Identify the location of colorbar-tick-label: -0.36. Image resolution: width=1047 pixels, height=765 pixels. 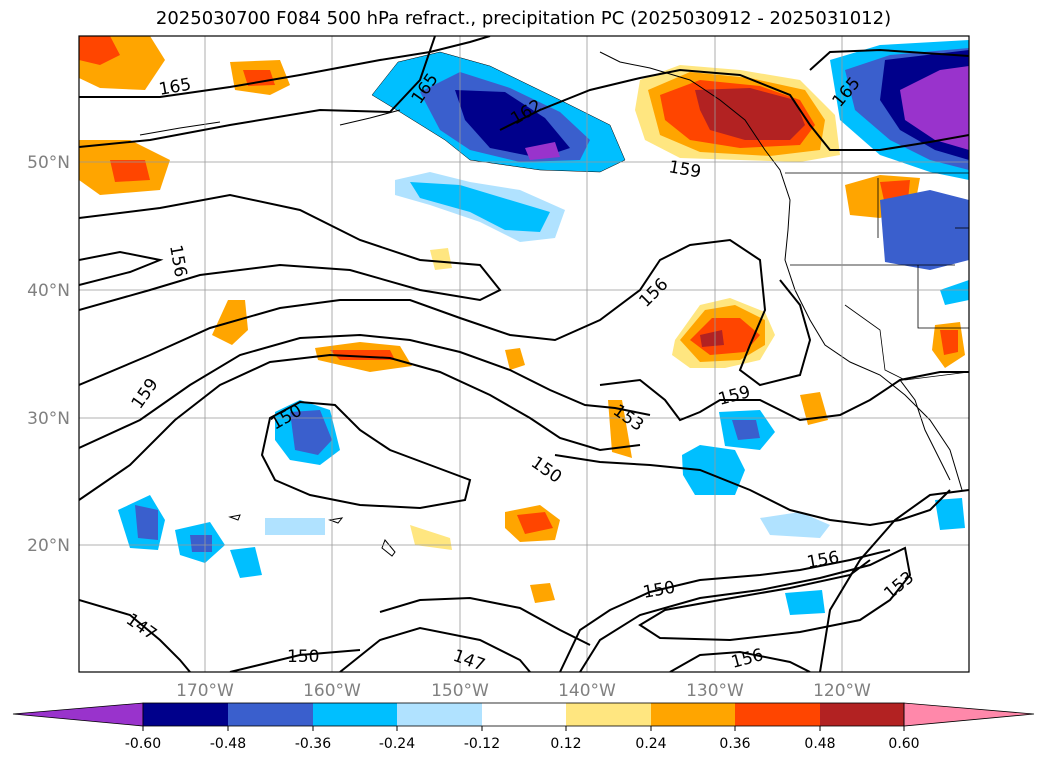
(313, 744).